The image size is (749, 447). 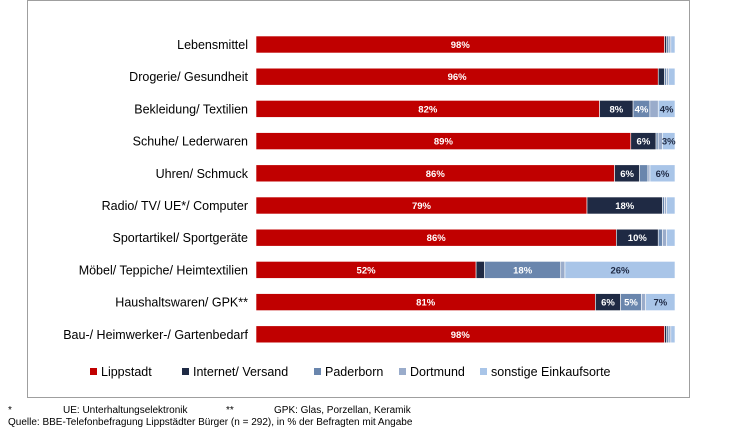 I want to click on legend-label: Dortmund, so click(x=437, y=372).